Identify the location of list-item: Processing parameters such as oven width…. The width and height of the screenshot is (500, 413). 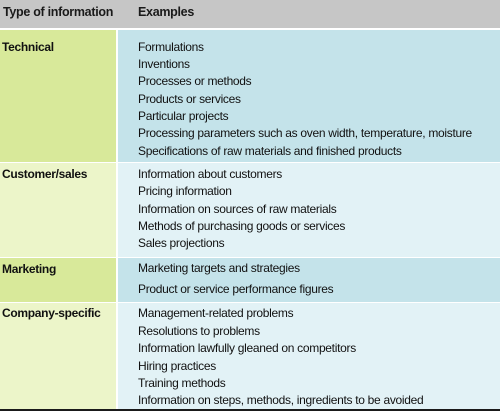
(305, 133).